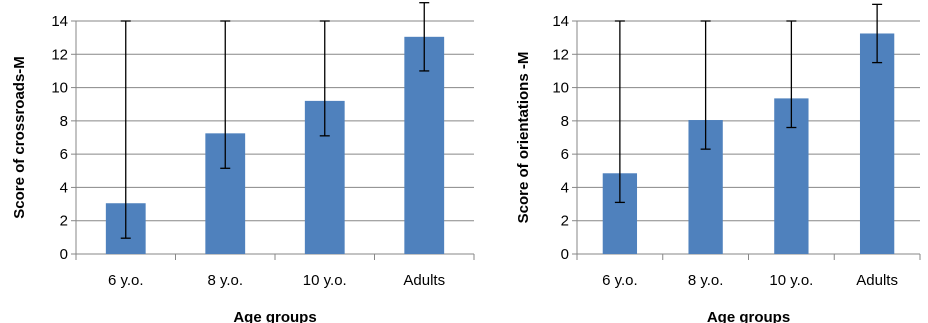 The width and height of the screenshot is (928, 323). What do you see at coordinates (523, 138) in the screenshot?
I see `y-axis-title: Score of orientations -M` at bounding box center [523, 138].